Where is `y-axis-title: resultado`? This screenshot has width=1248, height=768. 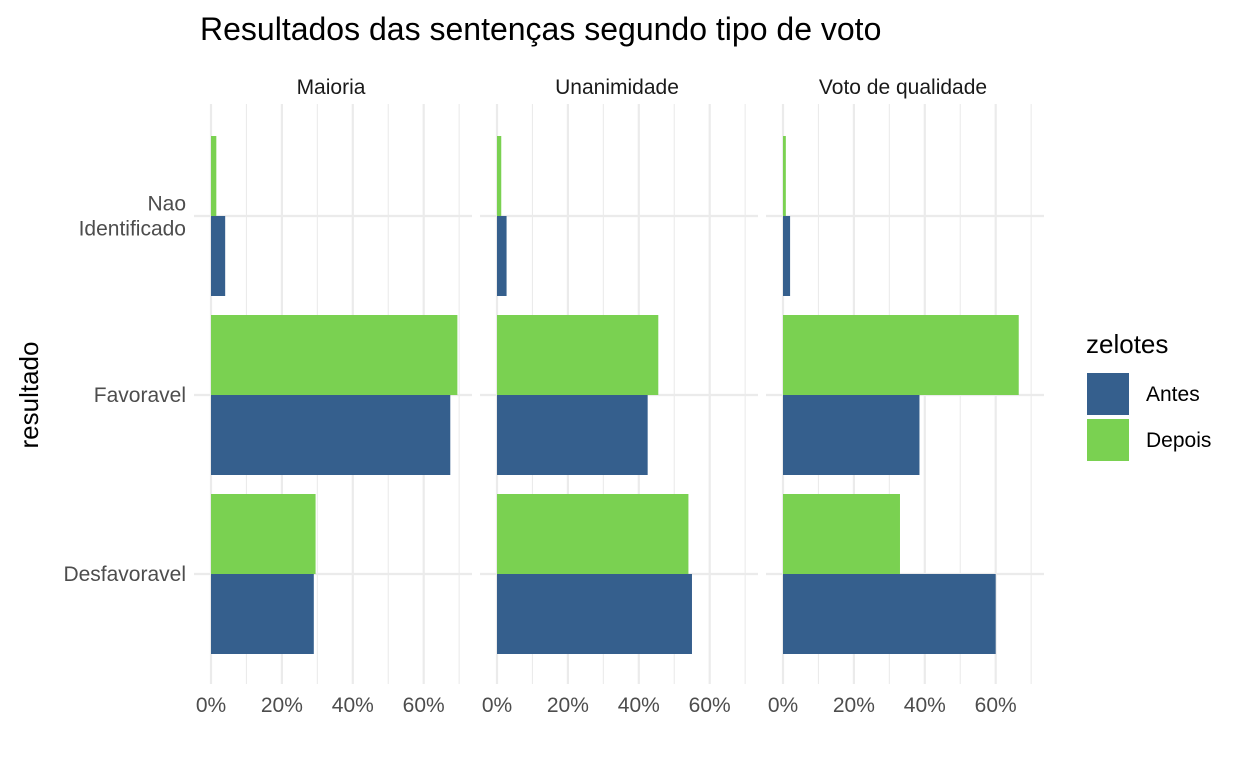
y-axis-title: resultado is located at coordinates (29, 395).